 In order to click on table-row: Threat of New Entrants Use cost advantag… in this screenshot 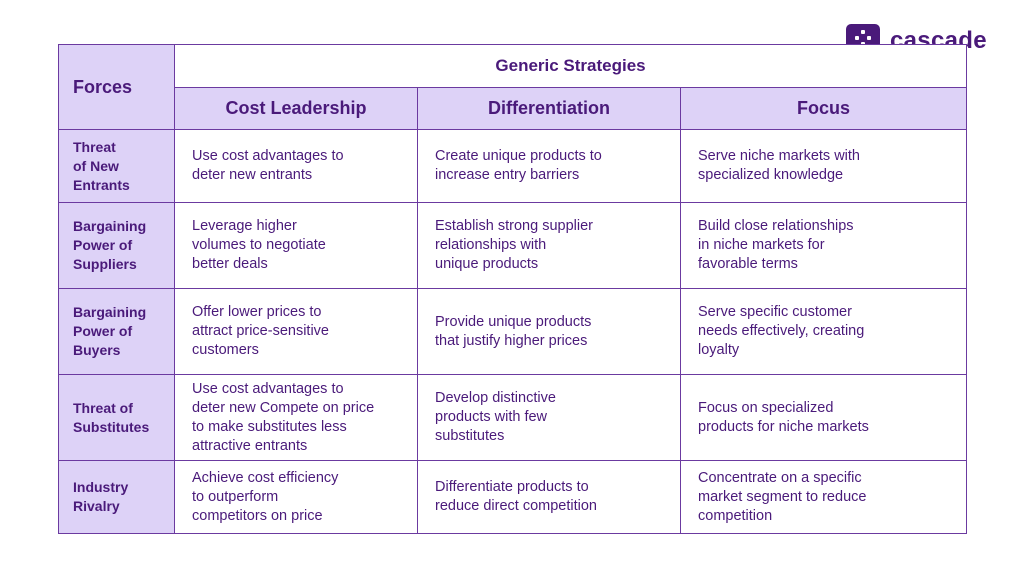, I will do `click(513, 166)`.